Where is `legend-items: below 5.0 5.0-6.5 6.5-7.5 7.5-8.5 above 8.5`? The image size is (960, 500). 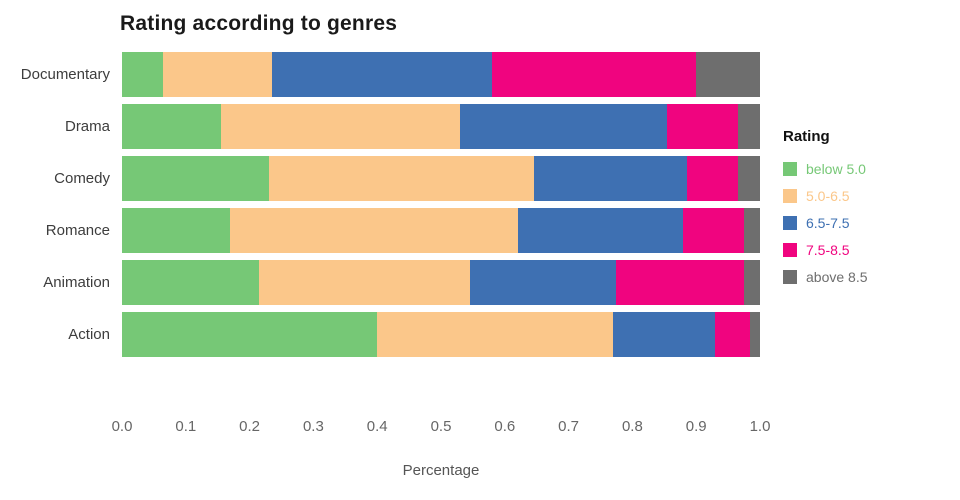
legend-items: below 5.0 5.0-6.5 6.5-7.5 7.5-8.5 above 8.5 is located at coordinates (868, 222).